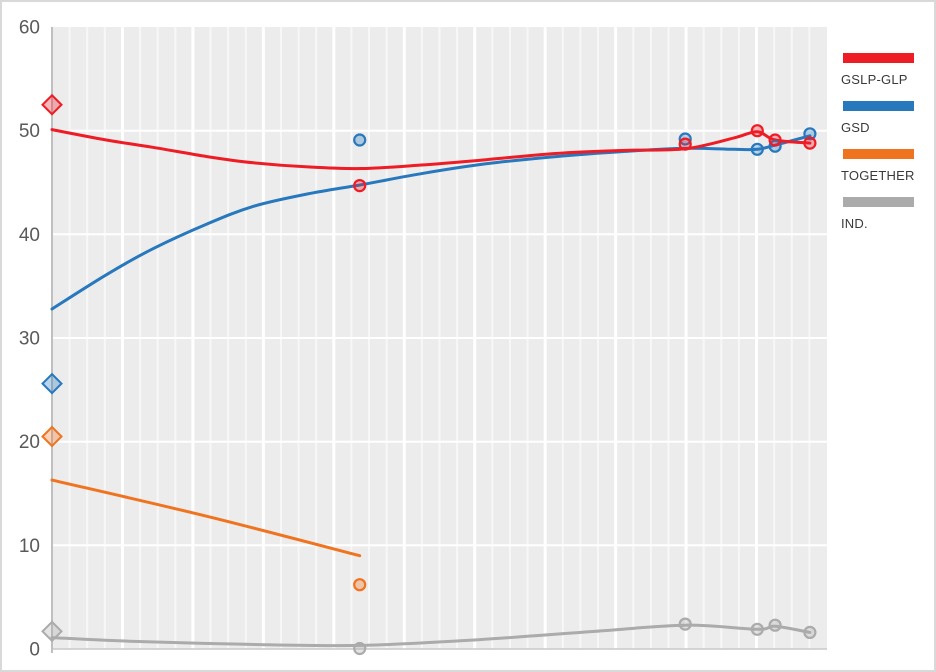 This screenshot has width=936, height=672. I want to click on legend-label-gsd: GSD, so click(855, 127).